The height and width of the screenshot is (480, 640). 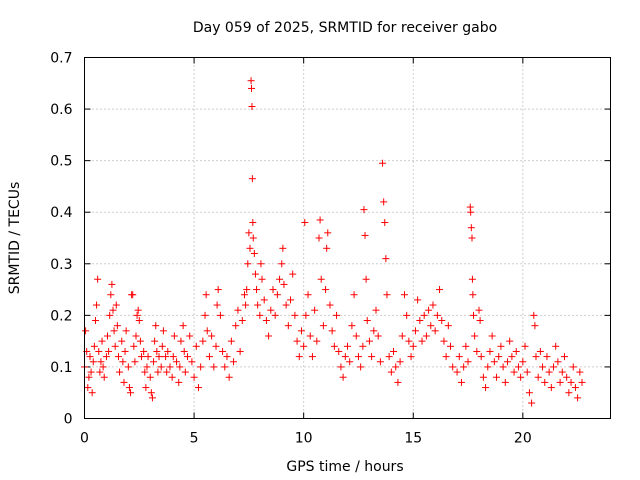 I want to click on y-tick-label: 0.2, so click(x=61, y=316).